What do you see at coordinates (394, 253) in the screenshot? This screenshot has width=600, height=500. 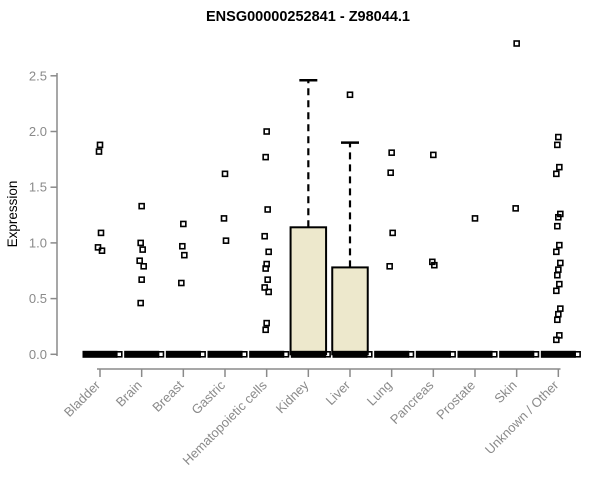 I see `box-group-lung` at bounding box center [394, 253].